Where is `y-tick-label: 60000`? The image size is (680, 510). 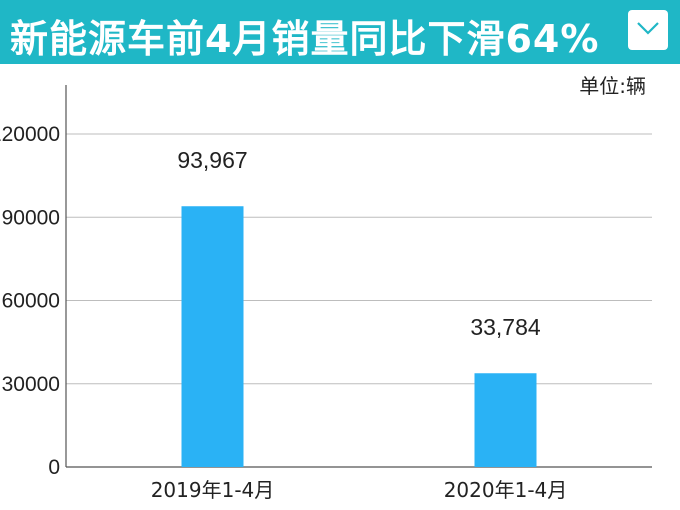 y-tick-label: 60000 is located at coordinates (31, 301).